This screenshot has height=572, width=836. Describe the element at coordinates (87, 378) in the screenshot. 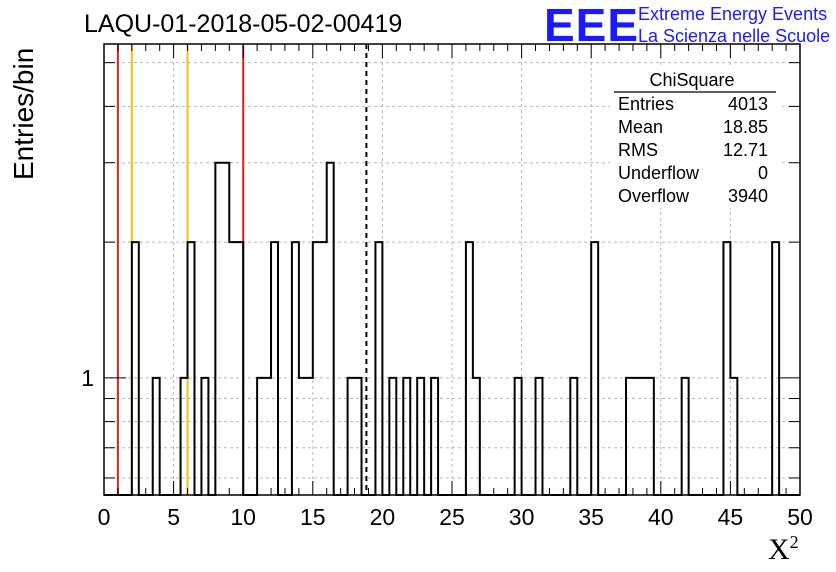

I see `y-tick-label: 1` at that location.